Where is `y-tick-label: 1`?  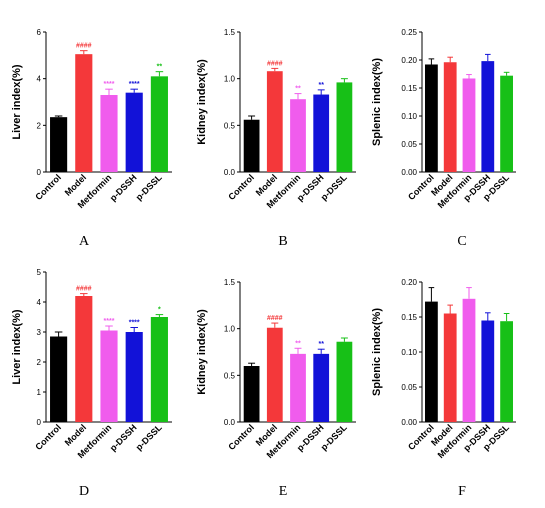
y-tick-label: 1 is located at coordinates (39, 392).